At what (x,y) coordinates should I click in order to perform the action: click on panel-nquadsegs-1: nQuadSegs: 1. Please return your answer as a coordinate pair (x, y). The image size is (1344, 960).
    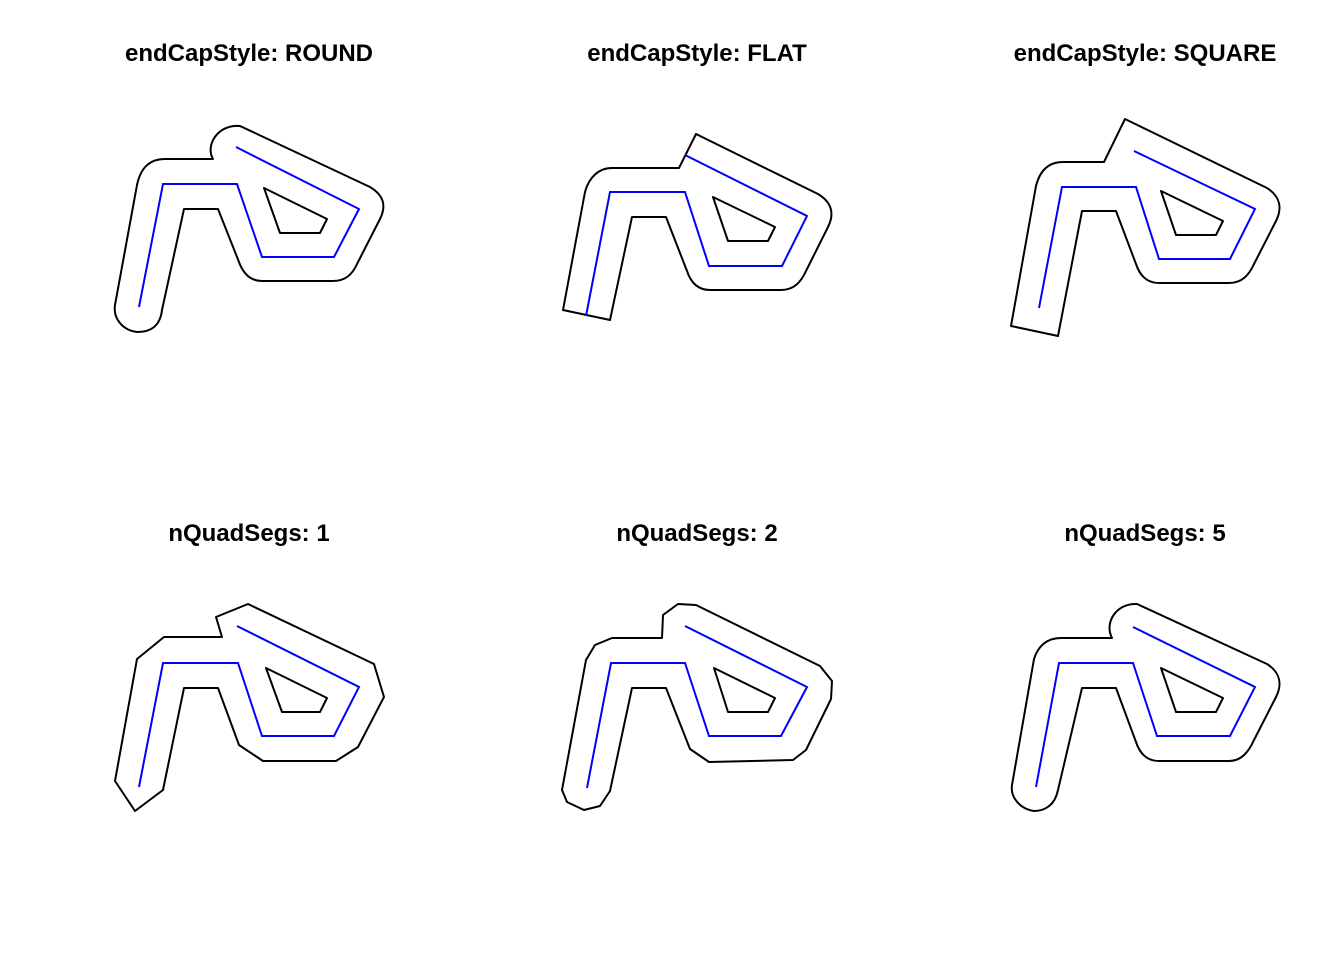
    Looking at the image, I should click on (249, 666).